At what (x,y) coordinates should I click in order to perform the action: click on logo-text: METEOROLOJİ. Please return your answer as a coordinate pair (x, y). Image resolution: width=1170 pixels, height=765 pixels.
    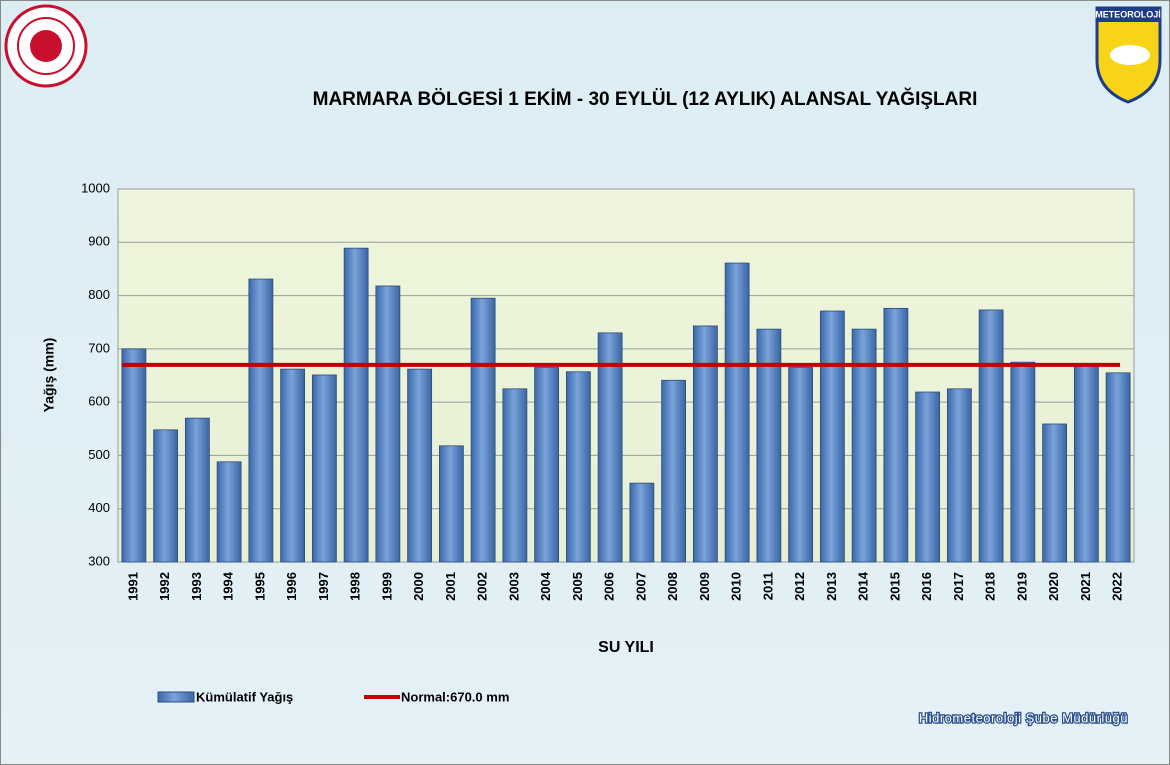
    Looking at the image, I should click on (1128, 14).